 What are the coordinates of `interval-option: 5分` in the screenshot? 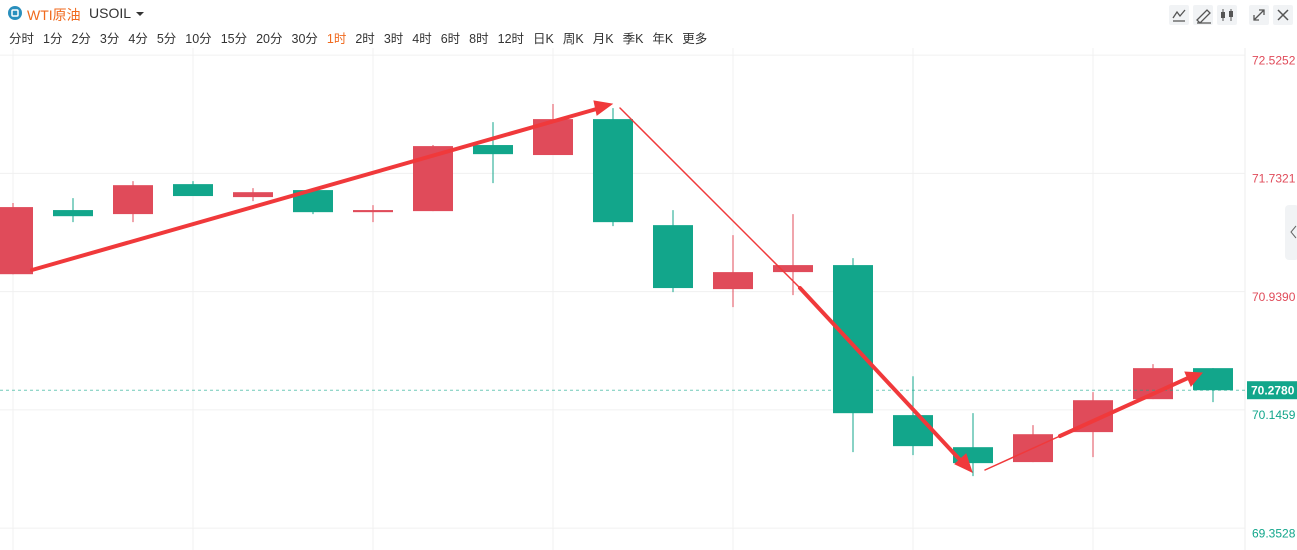 It's located at (166, 39).